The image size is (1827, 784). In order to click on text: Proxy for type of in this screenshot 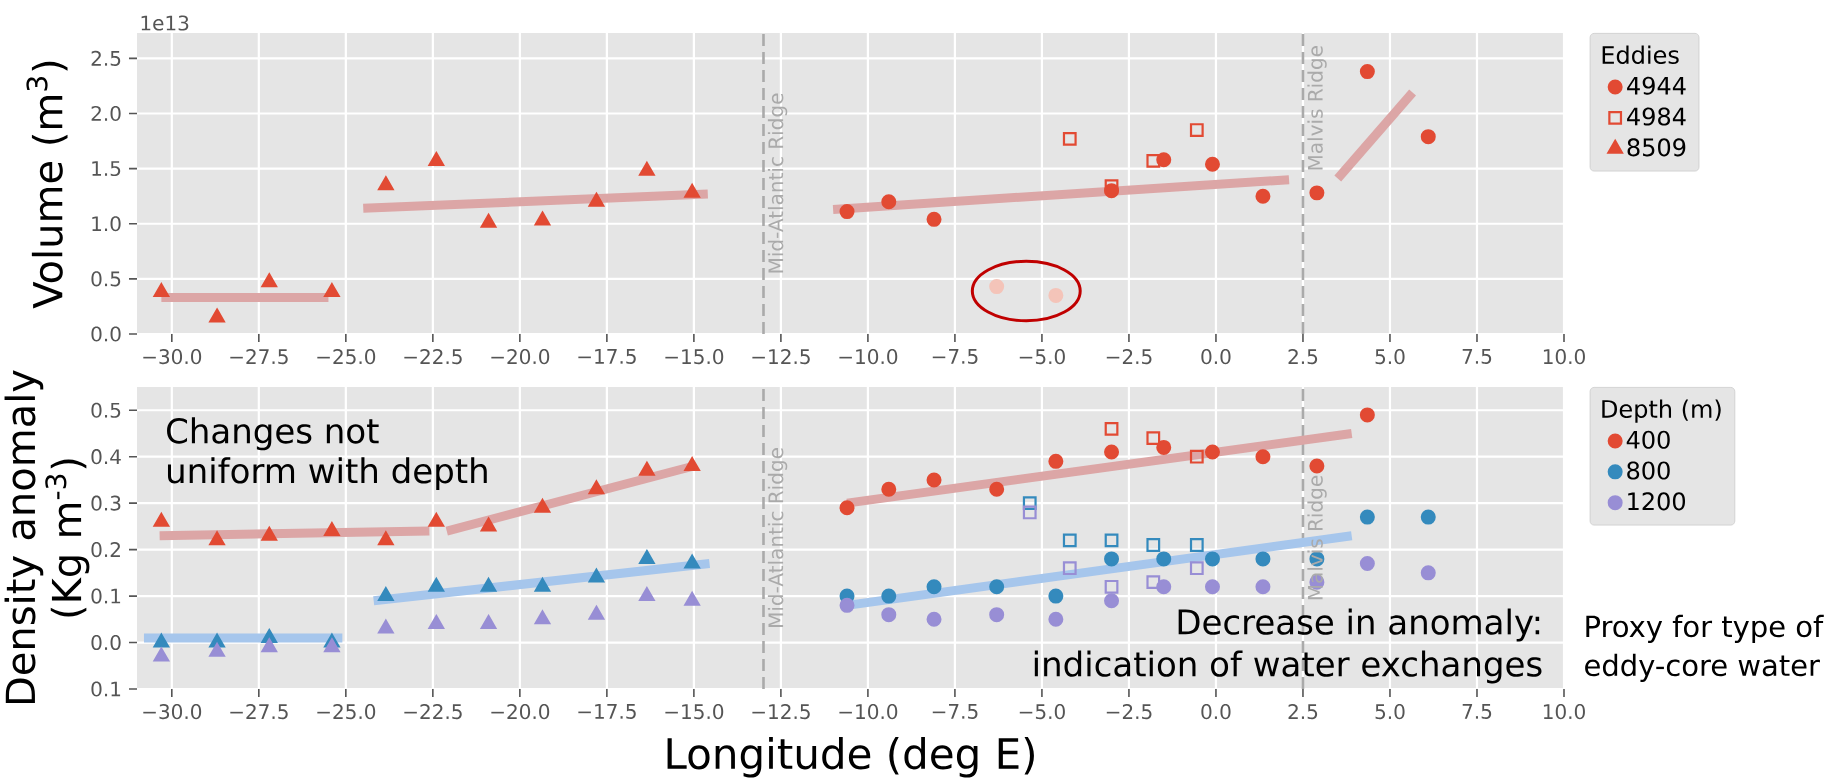, I will do `click(1705, 628)`.